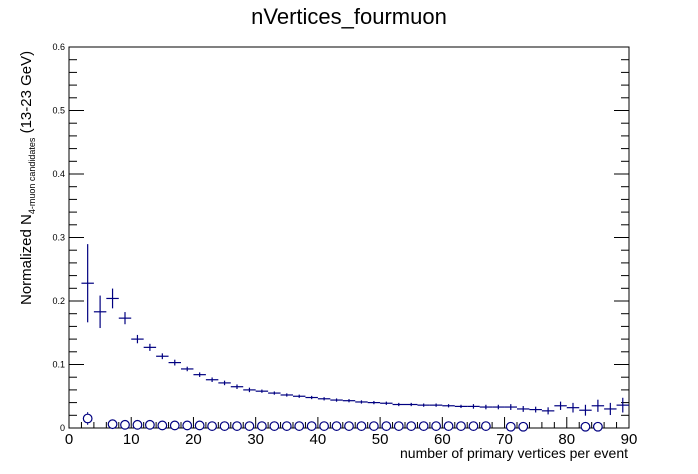 The image size is (698, 474). I want to click on x-tick-label: 20, so click(193, 439).